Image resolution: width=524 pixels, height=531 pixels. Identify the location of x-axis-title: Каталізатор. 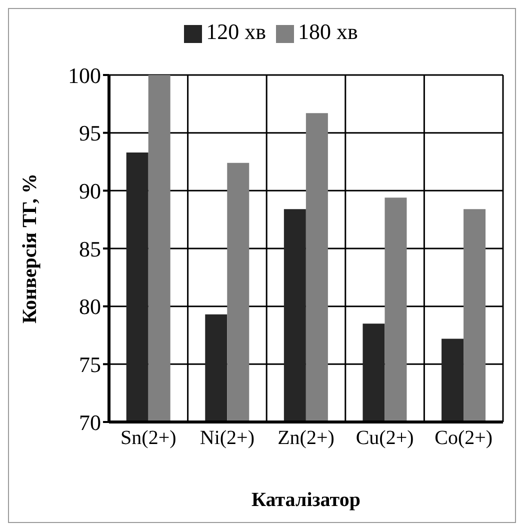
(306, 500).